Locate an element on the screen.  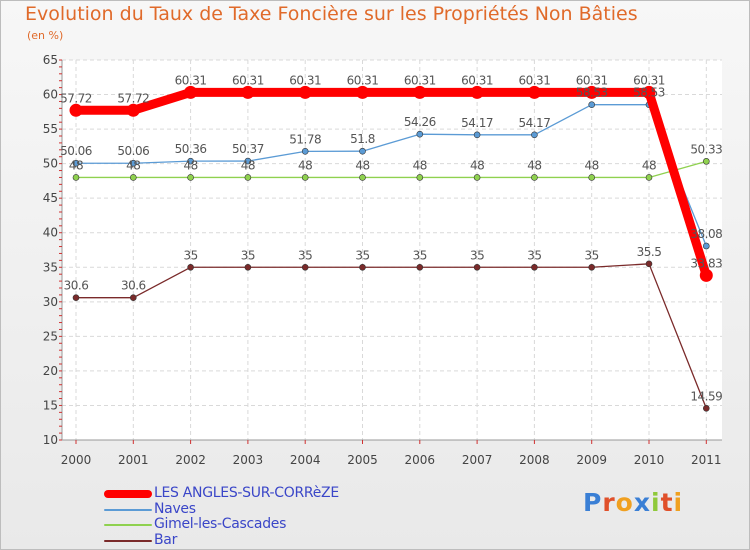
x-tick-label: 2001 is located at coordinates (133, 460).